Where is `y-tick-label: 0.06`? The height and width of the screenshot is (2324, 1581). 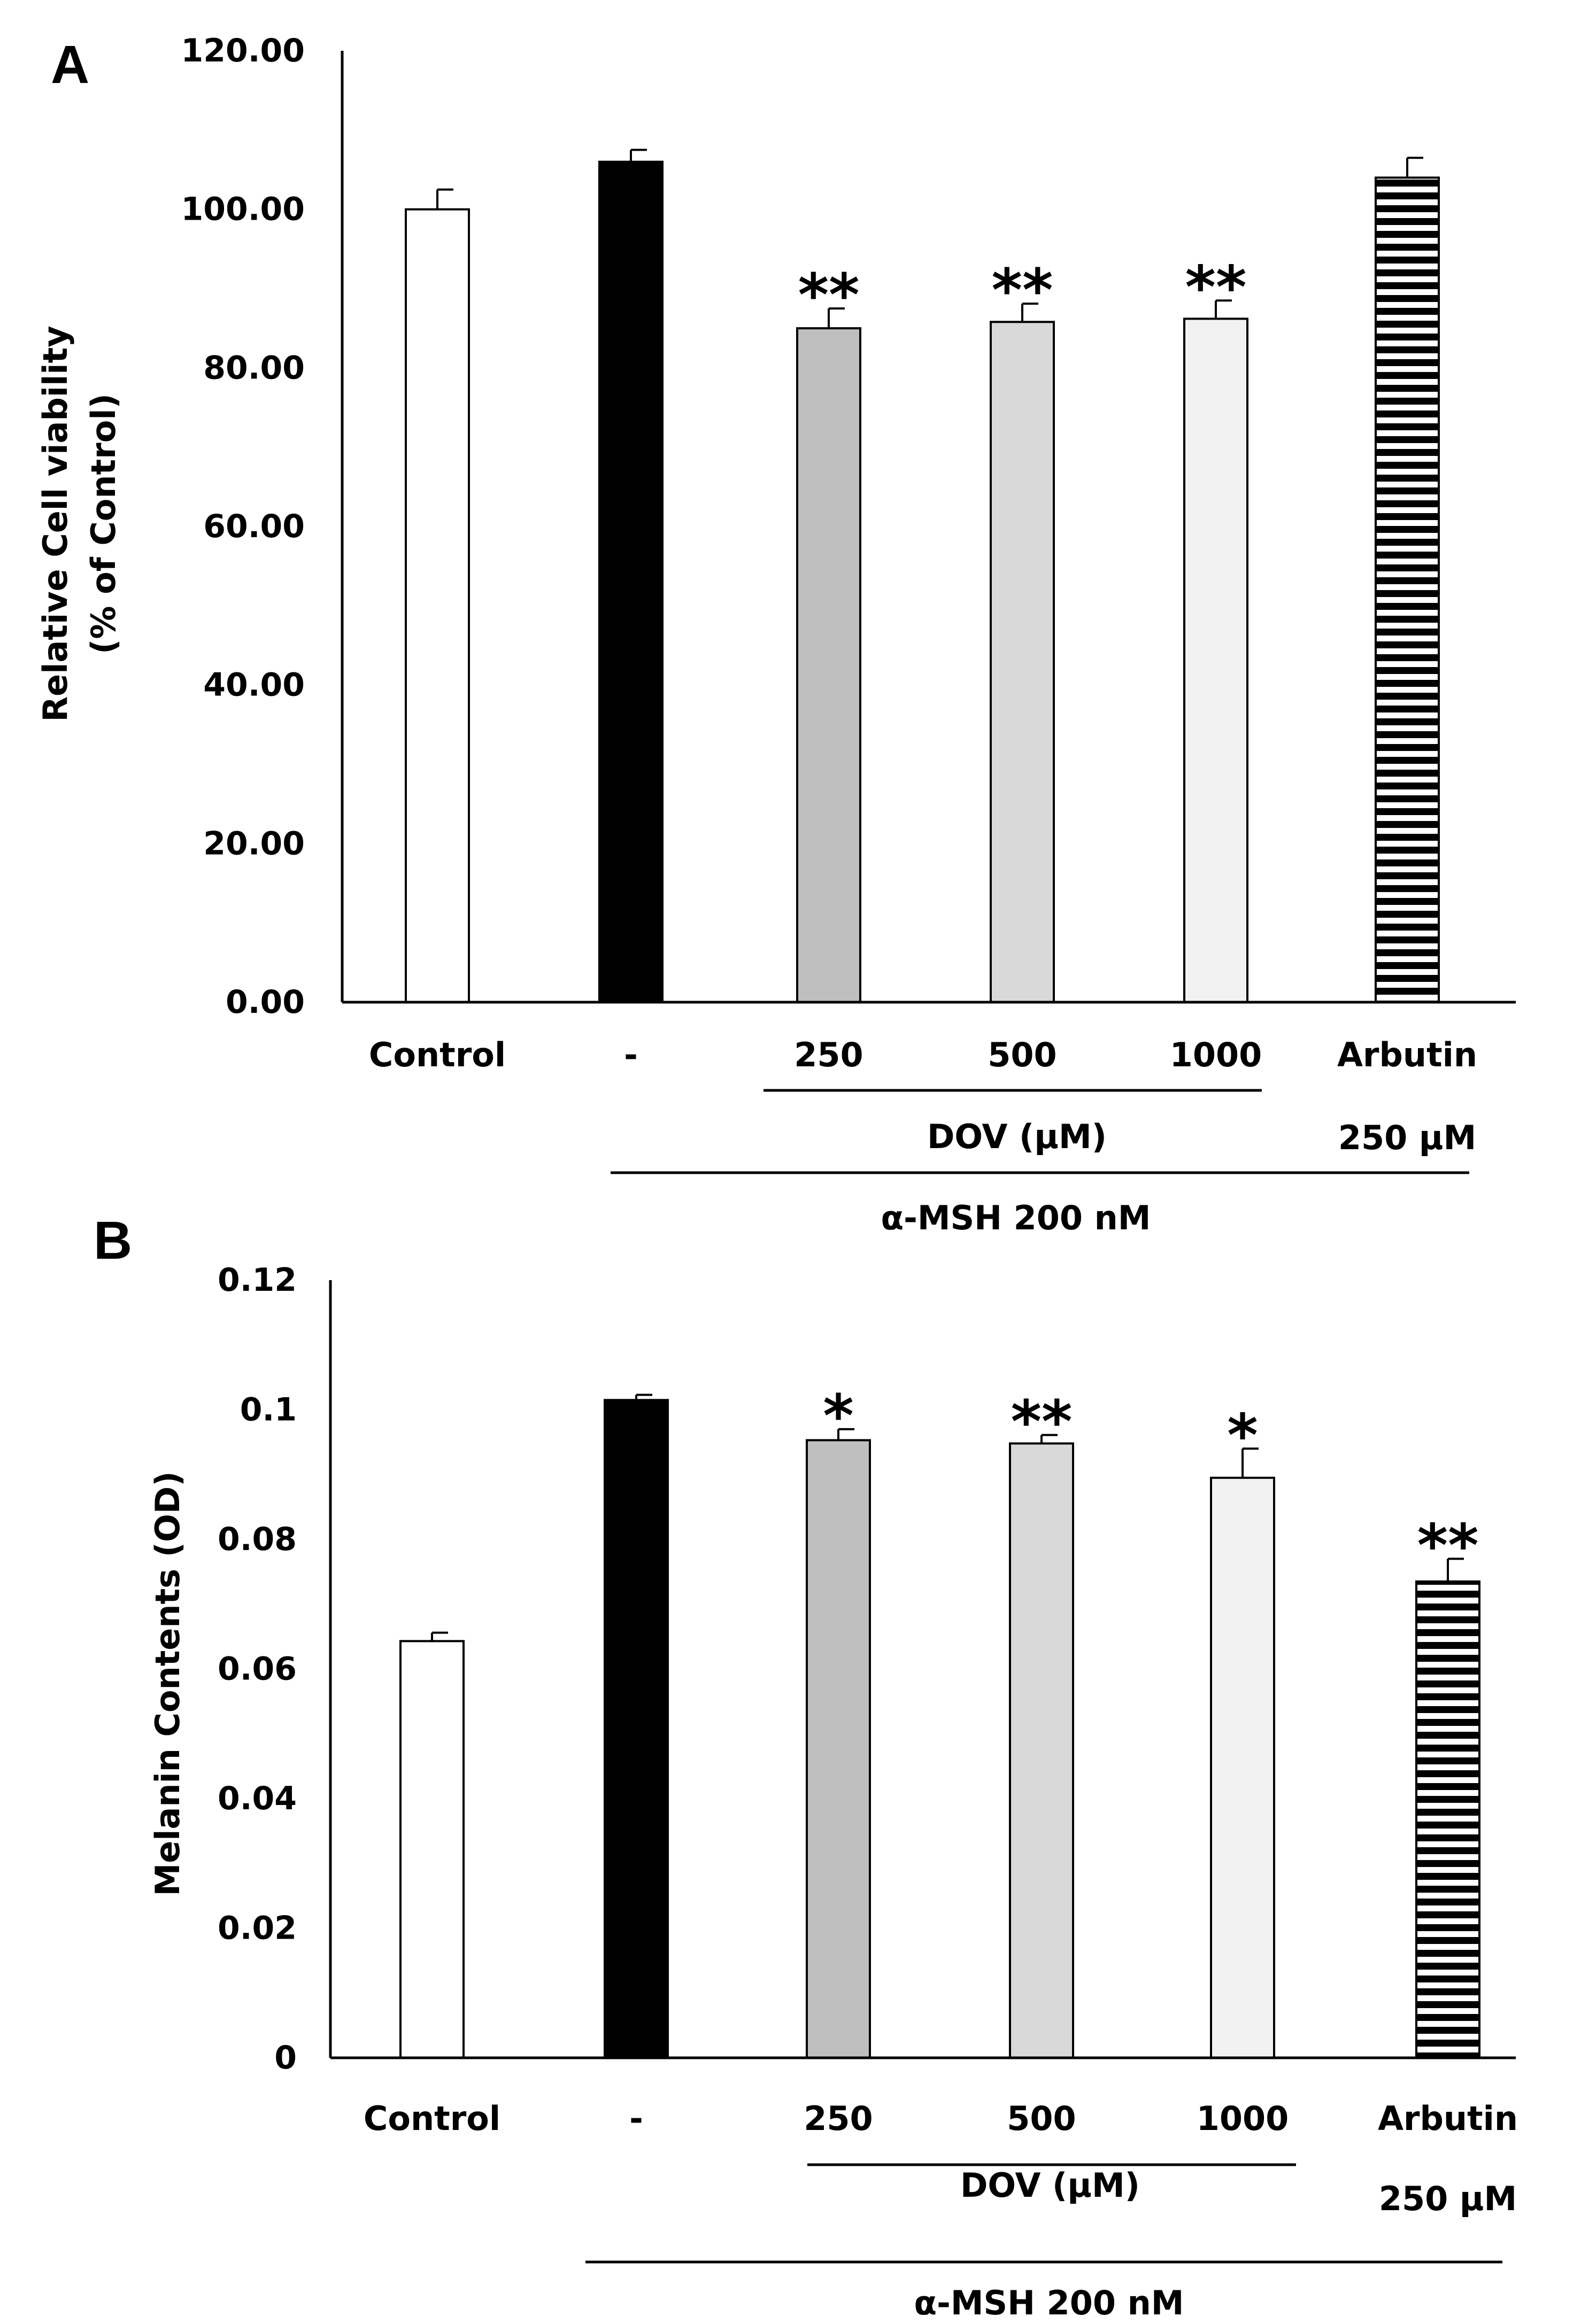
y-tick-label: 0.06 is located at coordinates (257, 1669).